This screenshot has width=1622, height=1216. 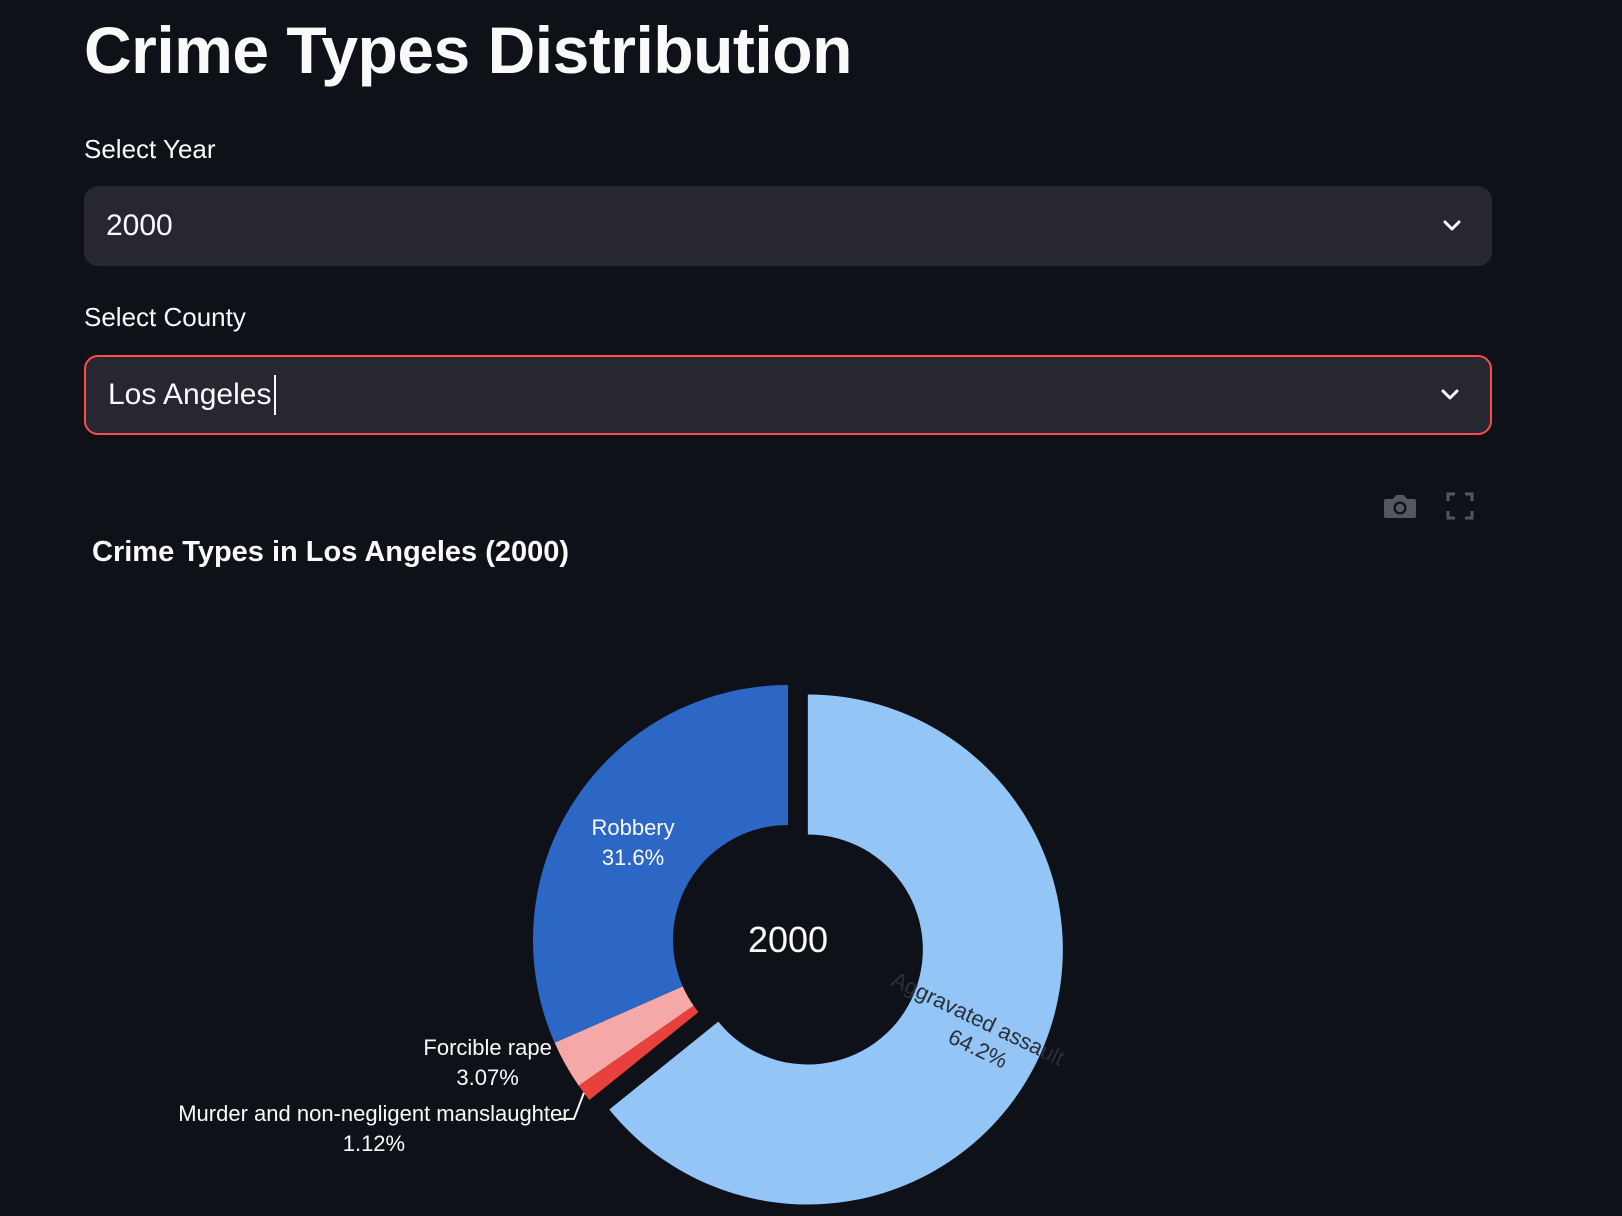 What do you see at coordinates (275, 395) in the screenshot?
I see `text-caret` at bounding box center [275, 395].